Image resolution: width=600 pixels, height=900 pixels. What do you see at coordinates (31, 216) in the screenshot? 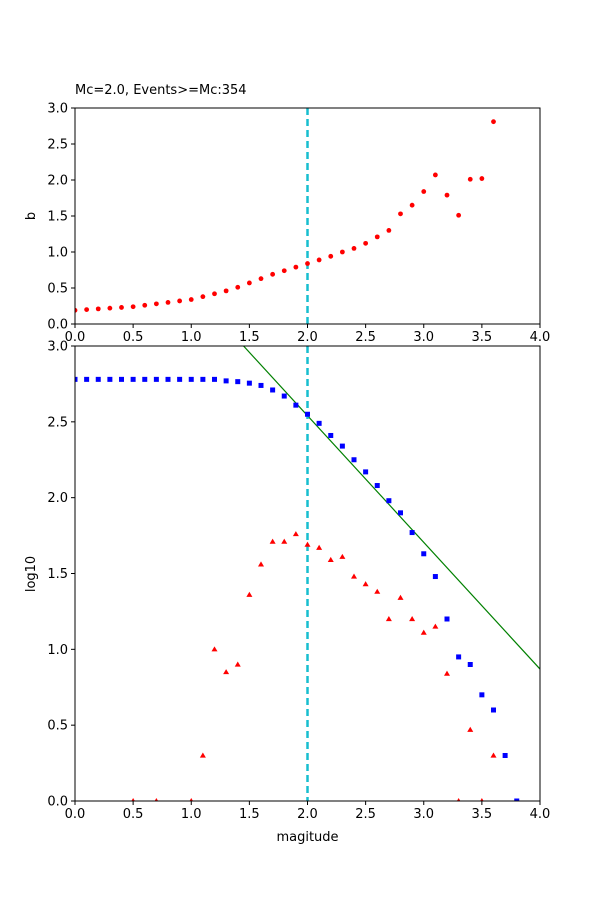
I see `top-chart-ylabel: b` at bounding box center [31, 216].